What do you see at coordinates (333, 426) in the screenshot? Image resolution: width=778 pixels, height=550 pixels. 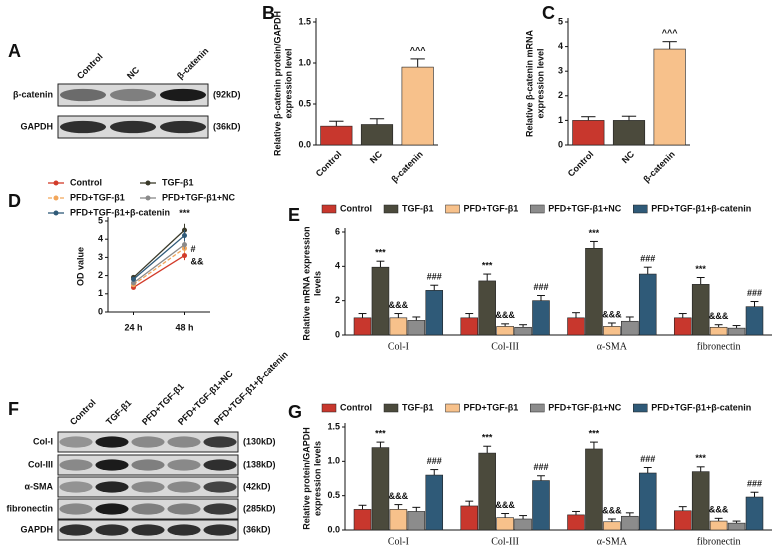 I see `y-tick-label: 1.5` at bounding box center [333, 426].